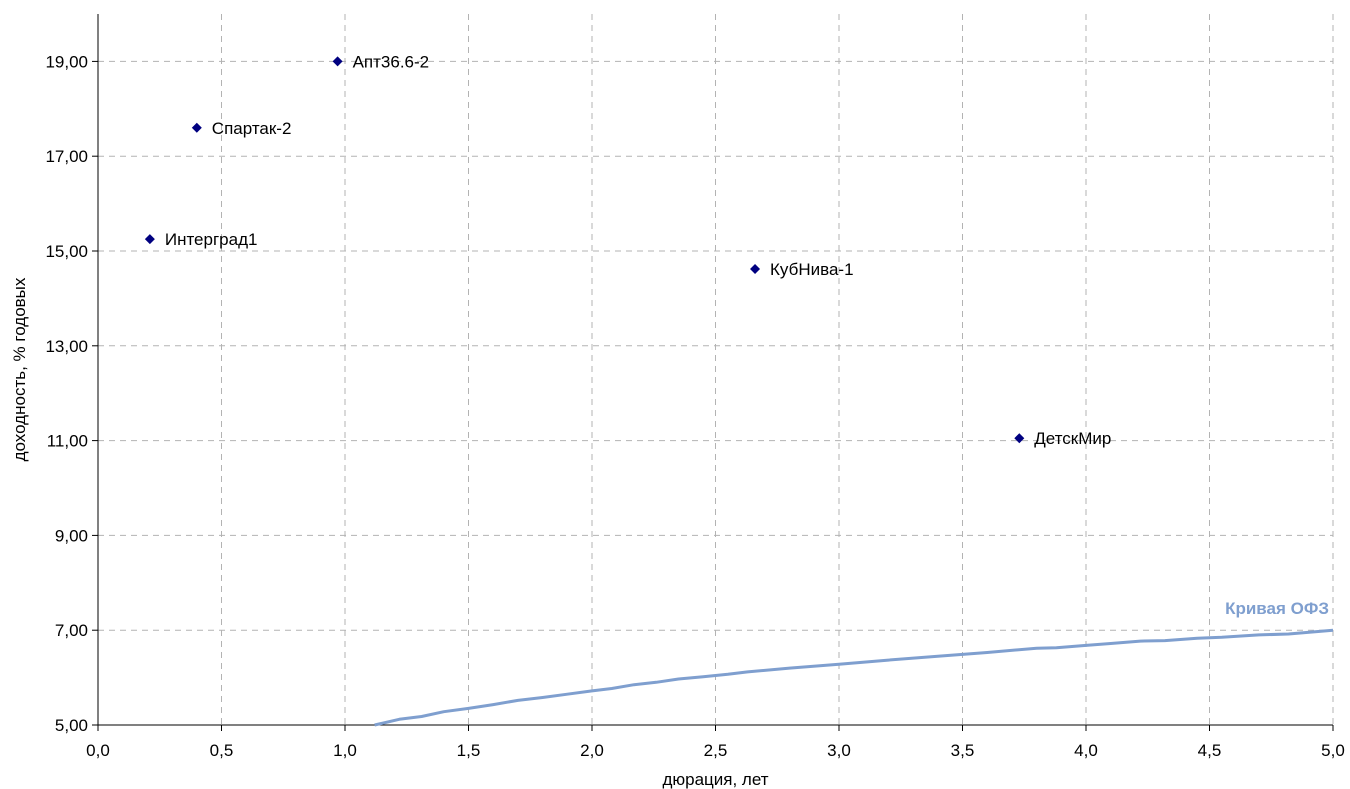  What do you see at coordinates (854, 677) in the screenshot?
I see `ofz-curve-line` at bounding box center [854, 677].